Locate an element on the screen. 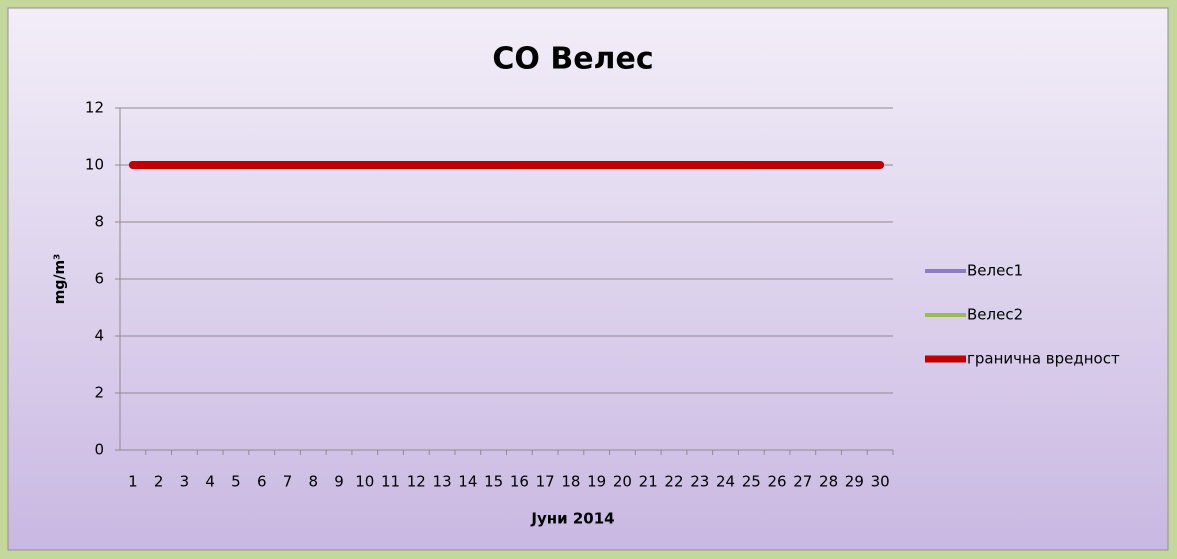 The image size is (1177, 559). x-tick-label: 5 is located at coordinates (236, 482).